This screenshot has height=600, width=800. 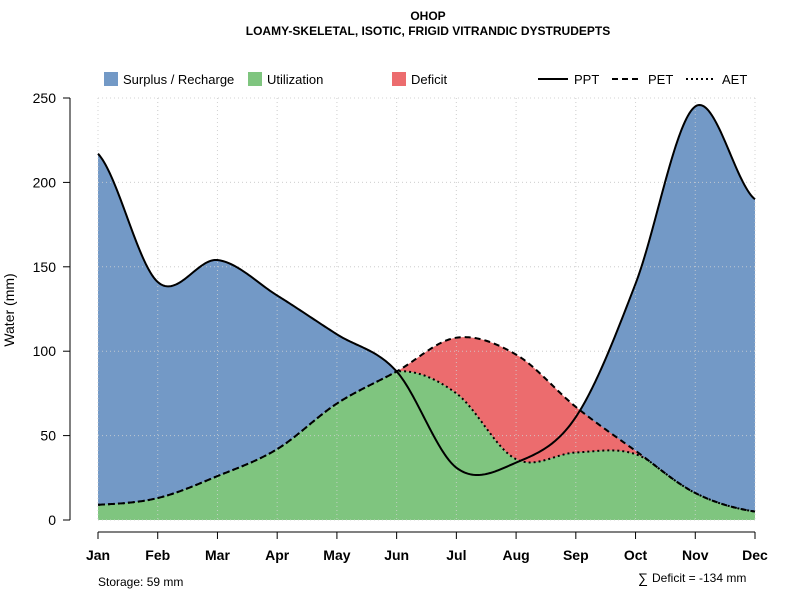 What do you see at coordinates (217, 555) in the screenshot?
I see `x-tick-label-mar: Mar` at bounding box center [217, 555].